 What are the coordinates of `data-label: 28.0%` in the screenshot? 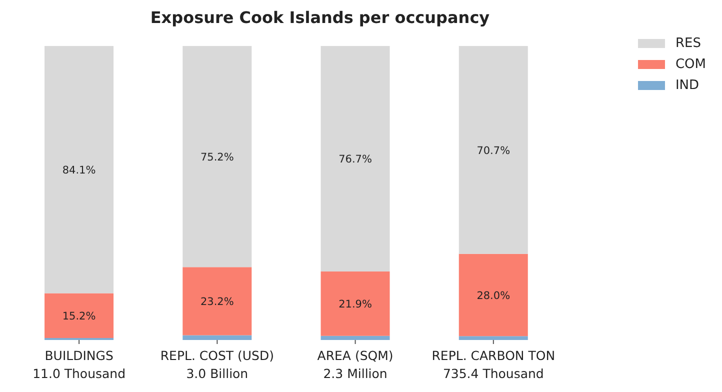 It's located at (493, 296).